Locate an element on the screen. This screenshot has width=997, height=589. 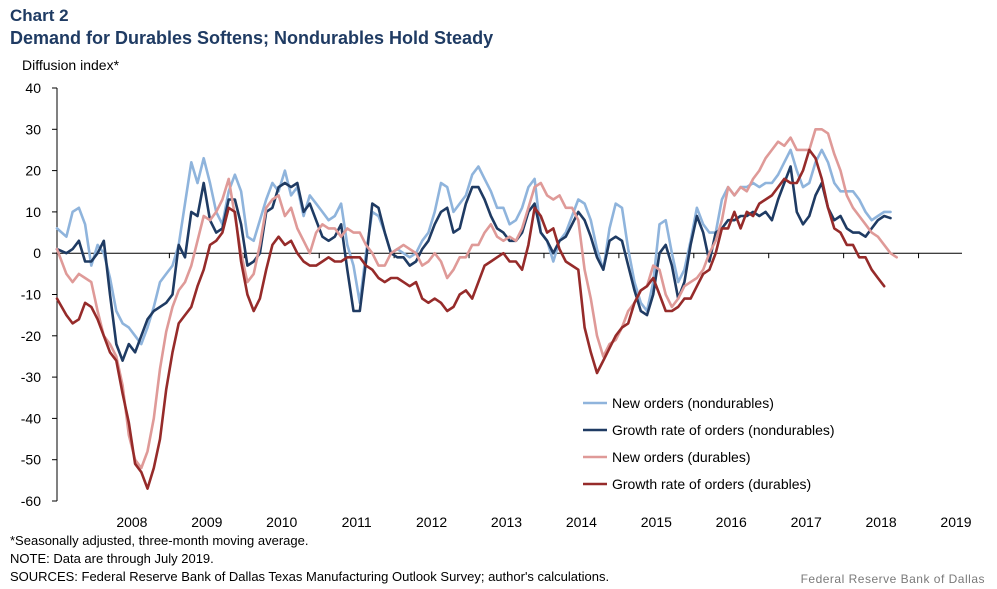
y-tick-label: -40 is located at coordinates (31, 418).